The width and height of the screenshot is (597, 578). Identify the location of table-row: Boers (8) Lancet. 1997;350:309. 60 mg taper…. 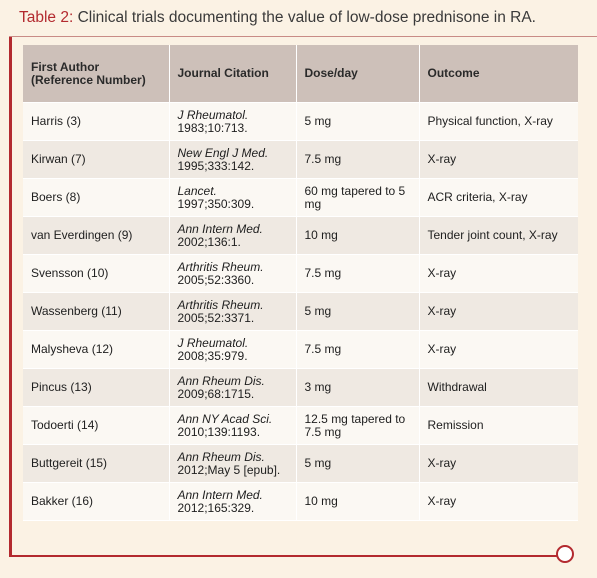
(300, 197).